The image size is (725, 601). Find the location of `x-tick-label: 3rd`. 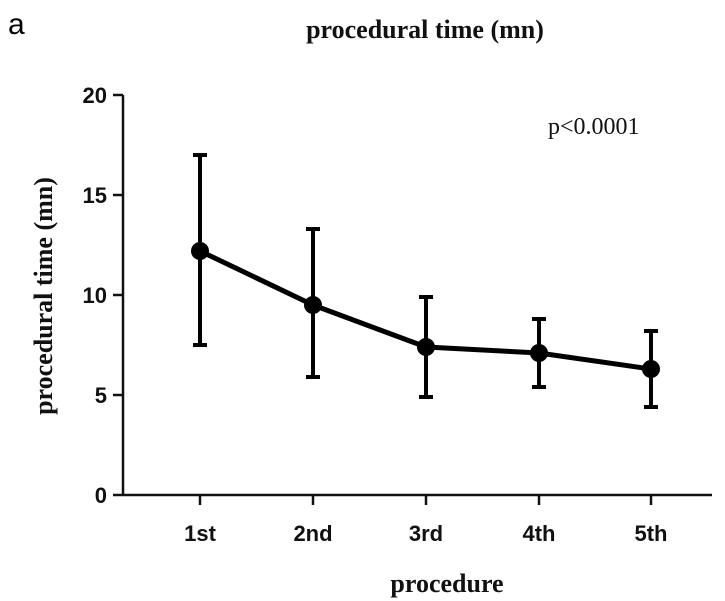

x-tick-label: 3rd is located at coordinates (426, 533).